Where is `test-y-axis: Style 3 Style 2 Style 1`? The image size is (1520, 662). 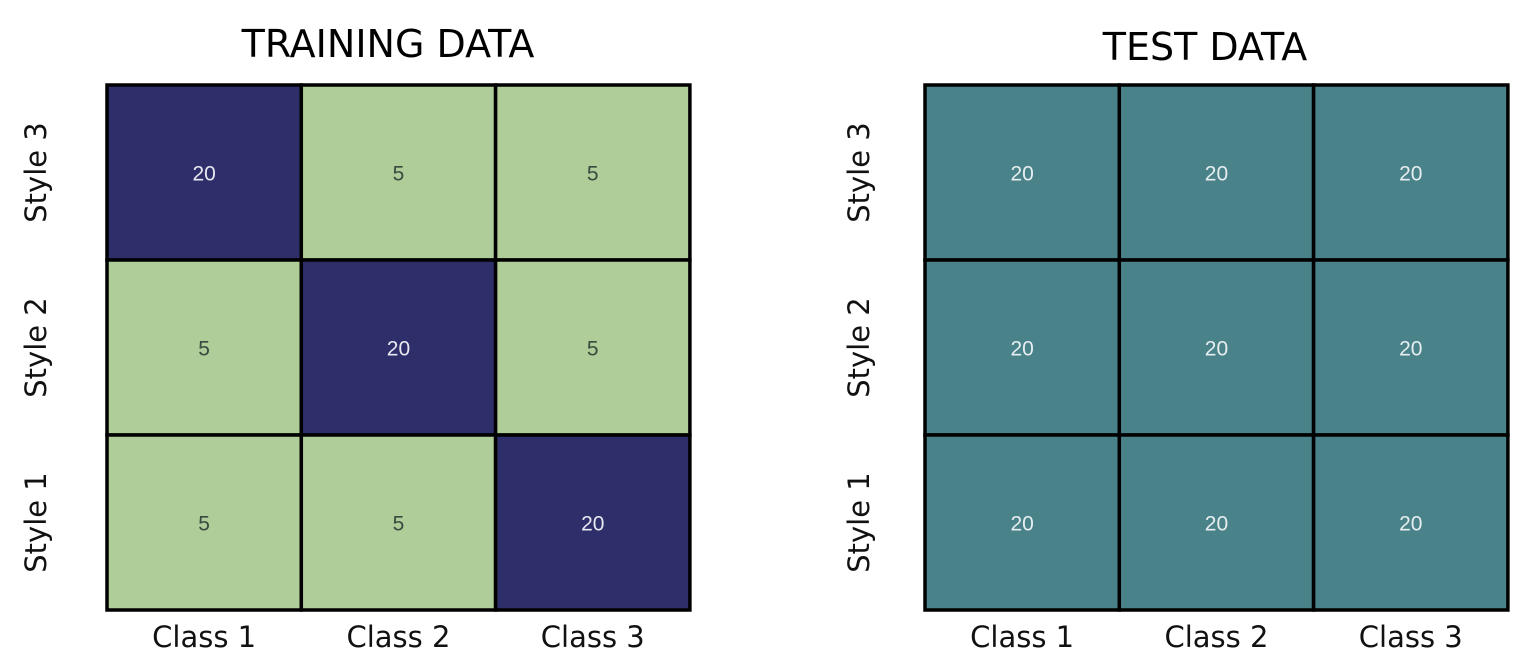 test-y-axis: Style 3 Style 2 Style 1 is located at coordinates (859, 347).